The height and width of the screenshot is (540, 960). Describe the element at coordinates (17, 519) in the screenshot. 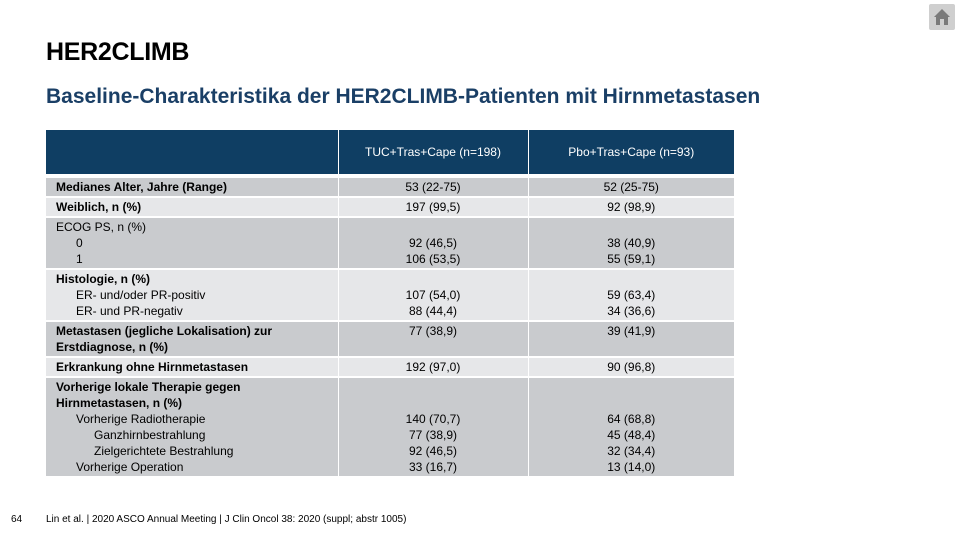

I see `page-number: 64` at that location.